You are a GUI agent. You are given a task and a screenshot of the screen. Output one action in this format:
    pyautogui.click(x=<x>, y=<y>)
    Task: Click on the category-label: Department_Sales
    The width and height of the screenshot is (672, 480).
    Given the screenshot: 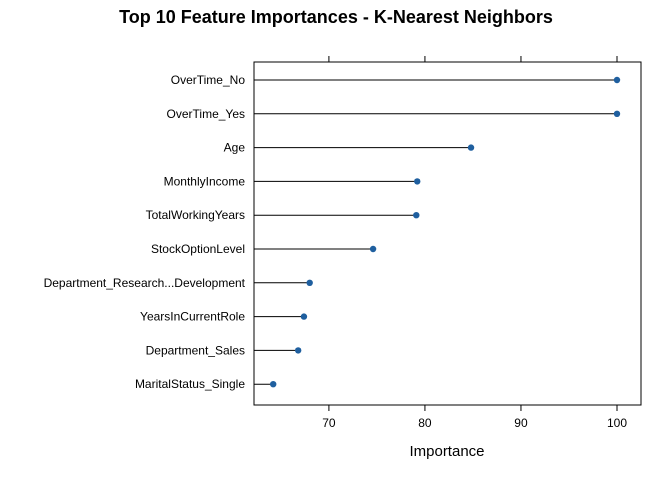 What is the action you would take?
    pyautogui.click(x=195, y=350)
    